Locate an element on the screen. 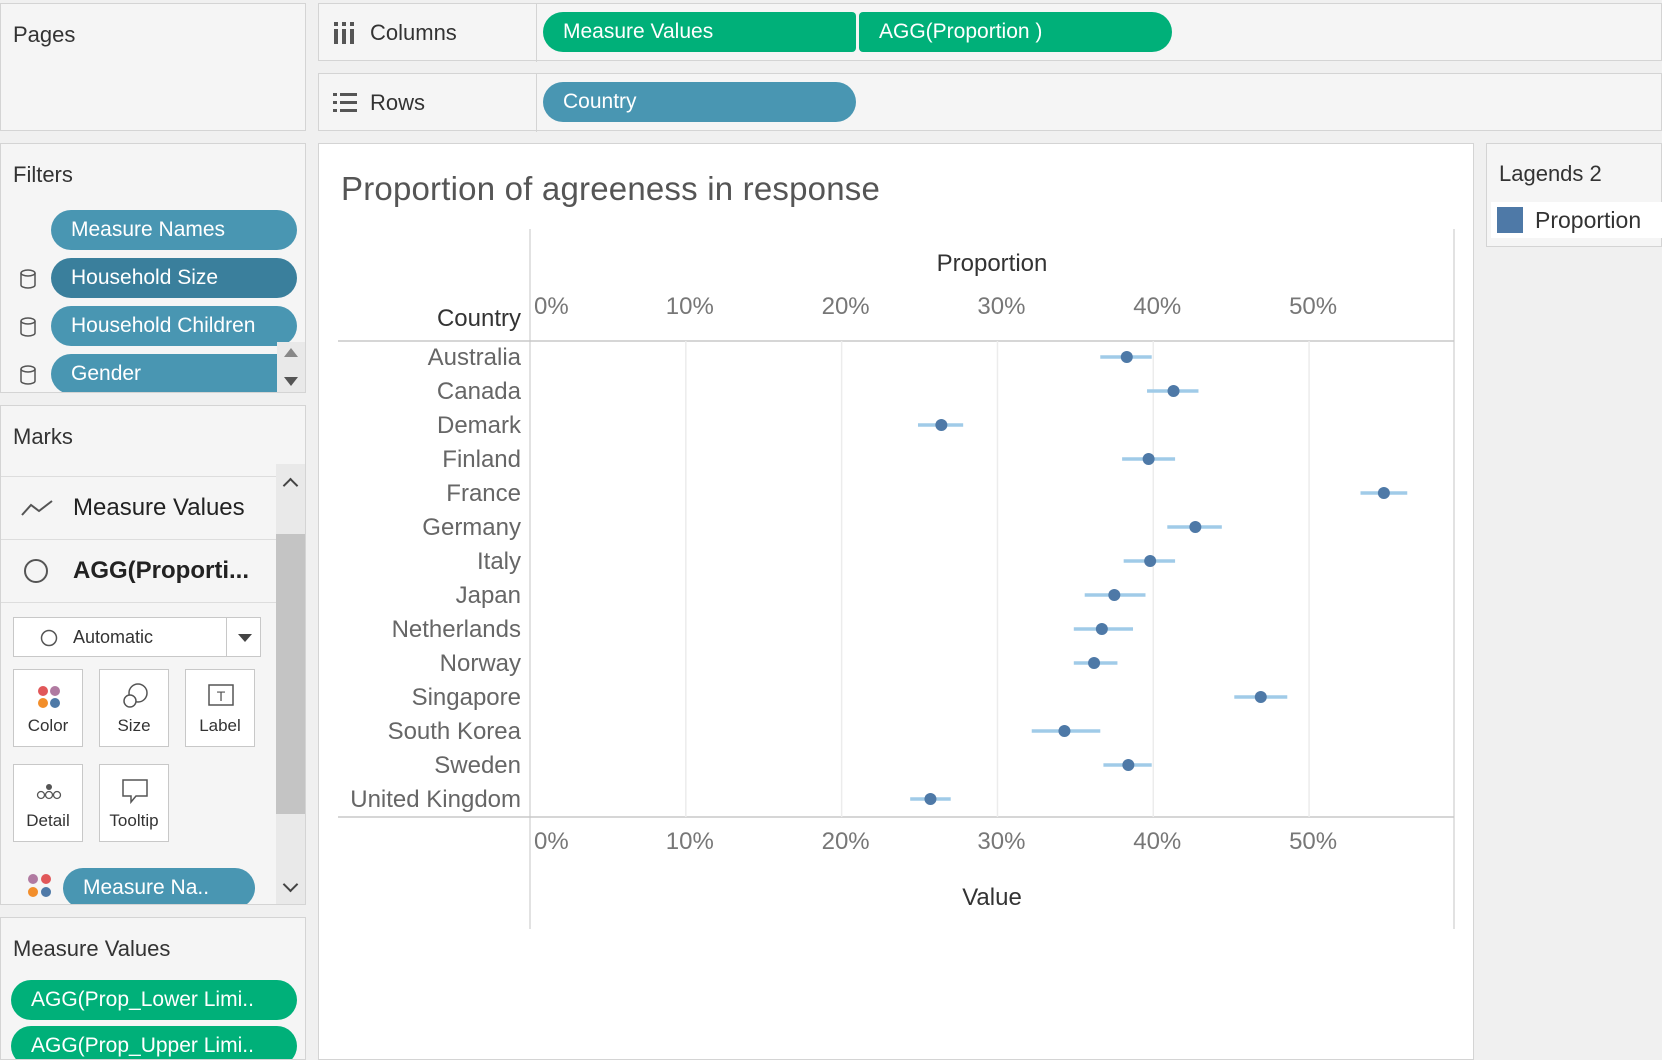 The height and width of the screenshot is (1060, 1662). rows-label: Rows is located at coordinates (398, 102).